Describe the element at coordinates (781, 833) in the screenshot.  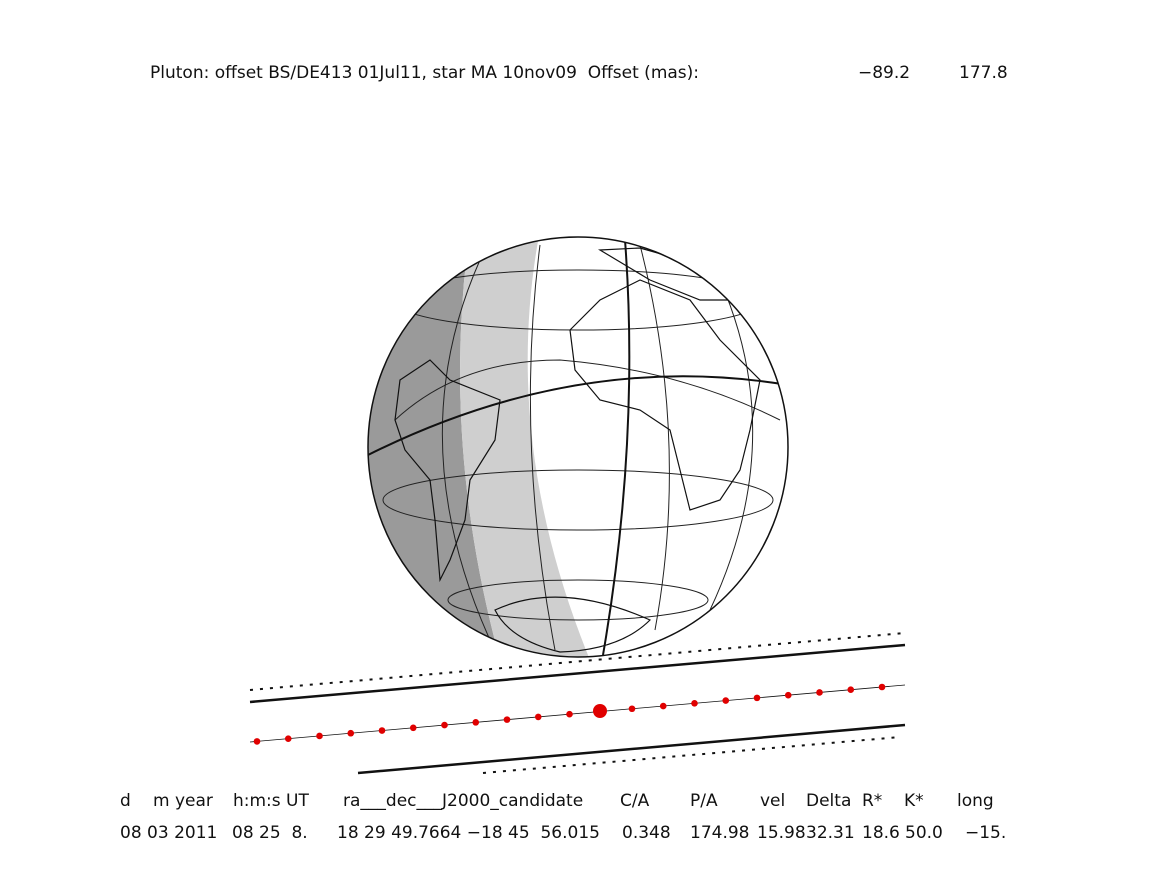
I see `cell: 15.98` at that location.